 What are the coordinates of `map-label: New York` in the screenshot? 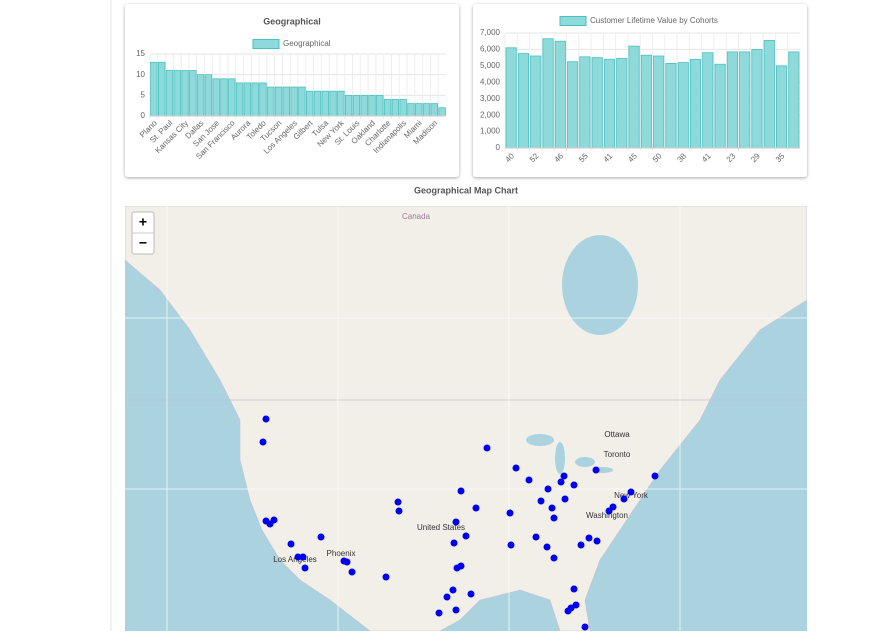 It's located at (631, 495).